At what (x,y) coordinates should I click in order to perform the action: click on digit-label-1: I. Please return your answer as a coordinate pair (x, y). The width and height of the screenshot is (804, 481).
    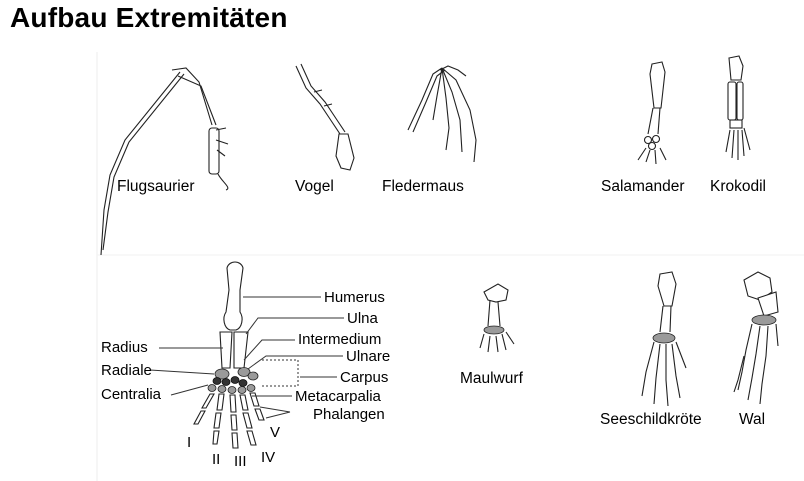
    Looking at the image, I should click on (189, 442).